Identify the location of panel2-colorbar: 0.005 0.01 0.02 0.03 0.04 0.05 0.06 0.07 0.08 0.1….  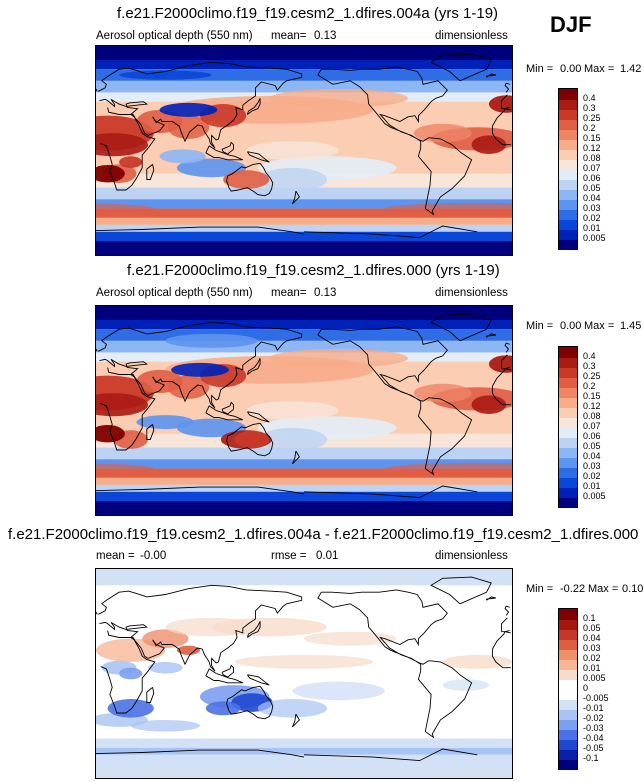
(582, 427).